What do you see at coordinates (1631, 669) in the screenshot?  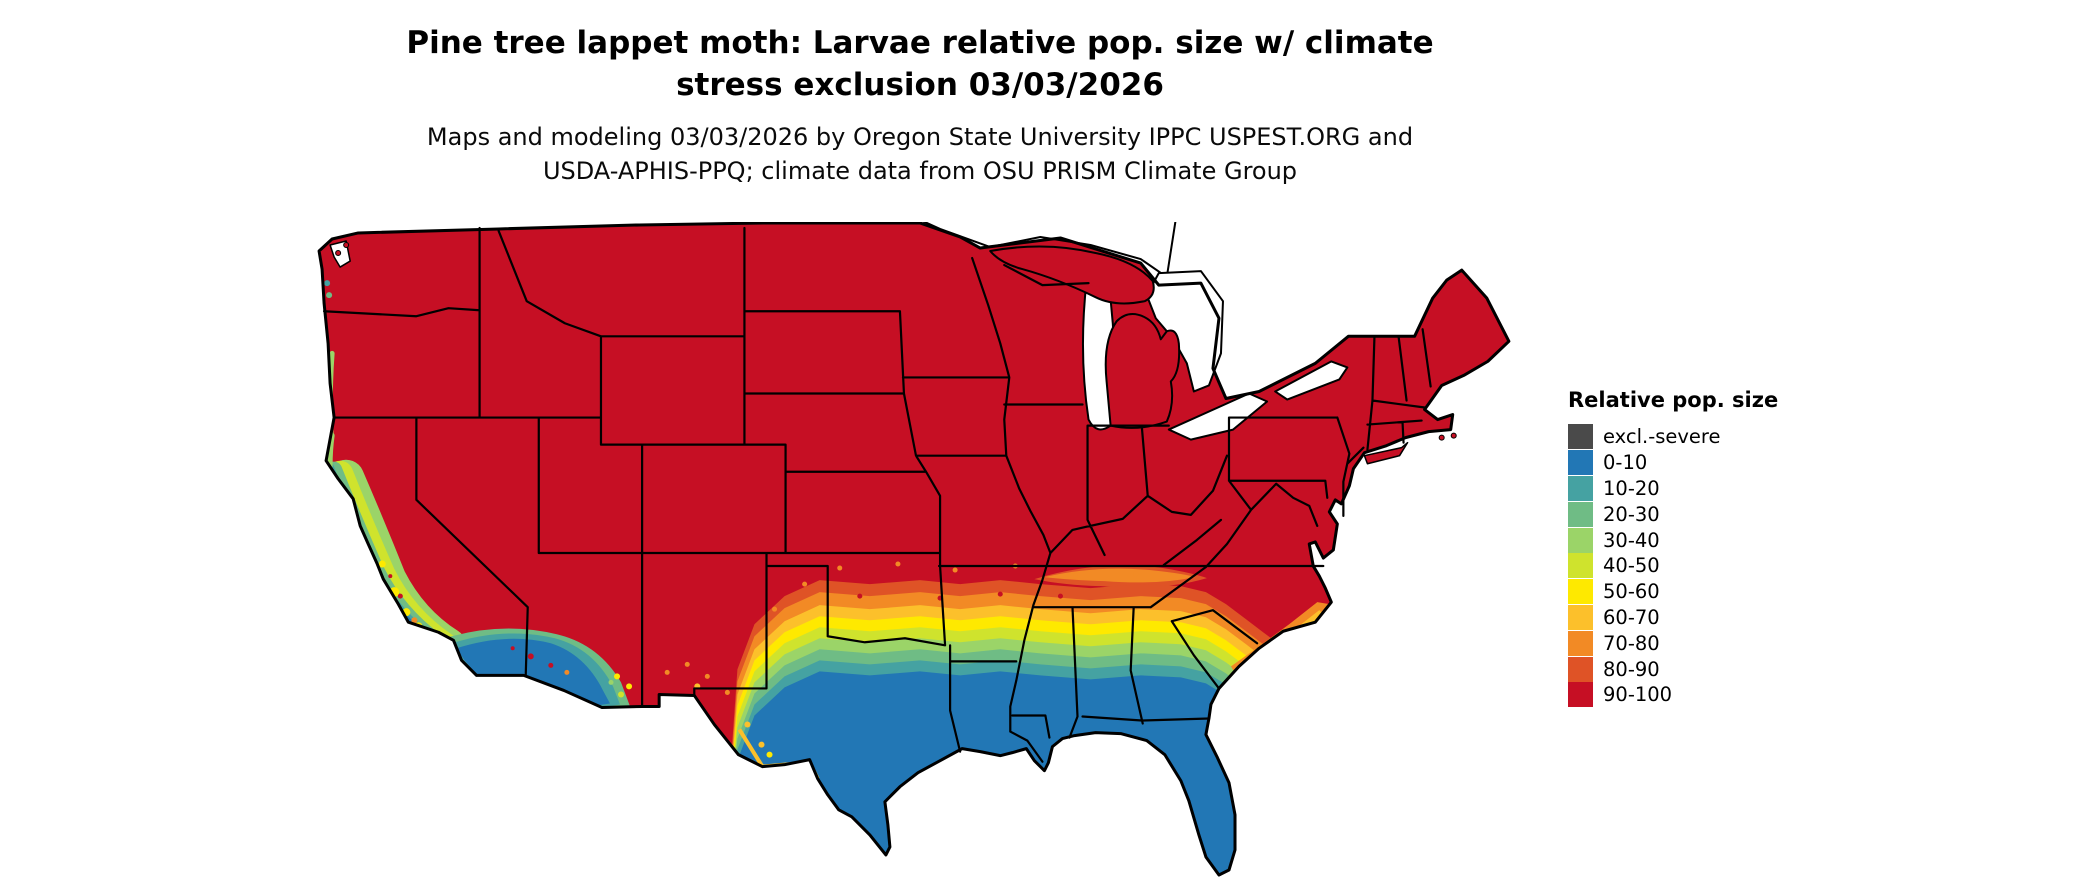 I see `legend-label: 80-90` at bounding box center [1631, 669].